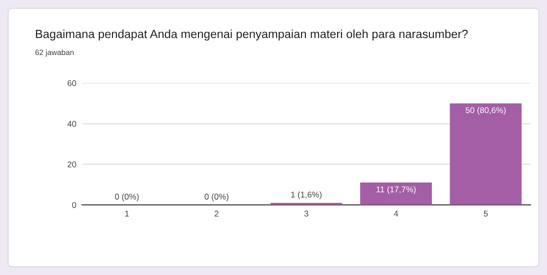 The width and height of the screenshot is (547, 275). I want to click on y-tick-label: 0, so click(74, 205).